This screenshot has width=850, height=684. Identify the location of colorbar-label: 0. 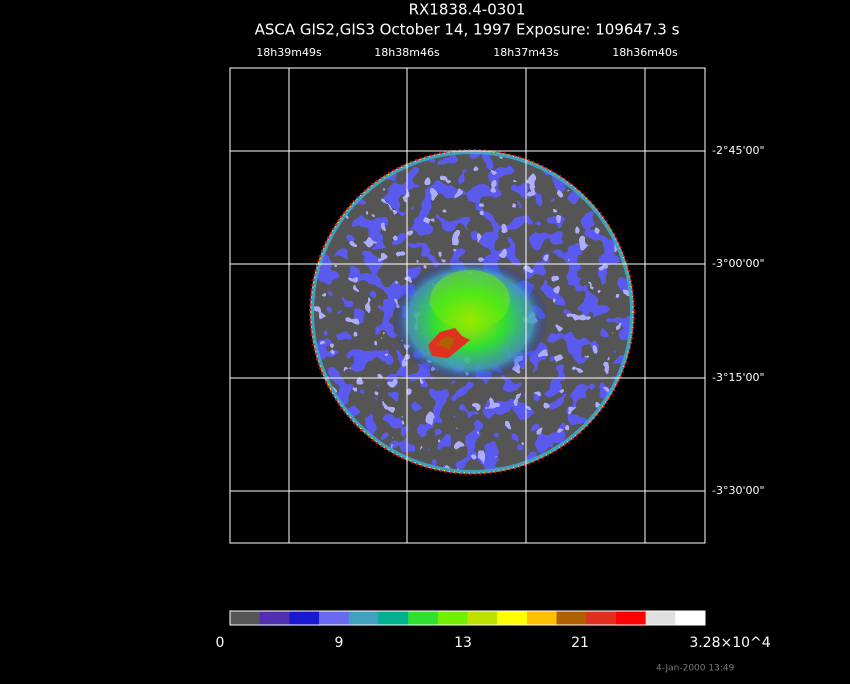
(220, 643).